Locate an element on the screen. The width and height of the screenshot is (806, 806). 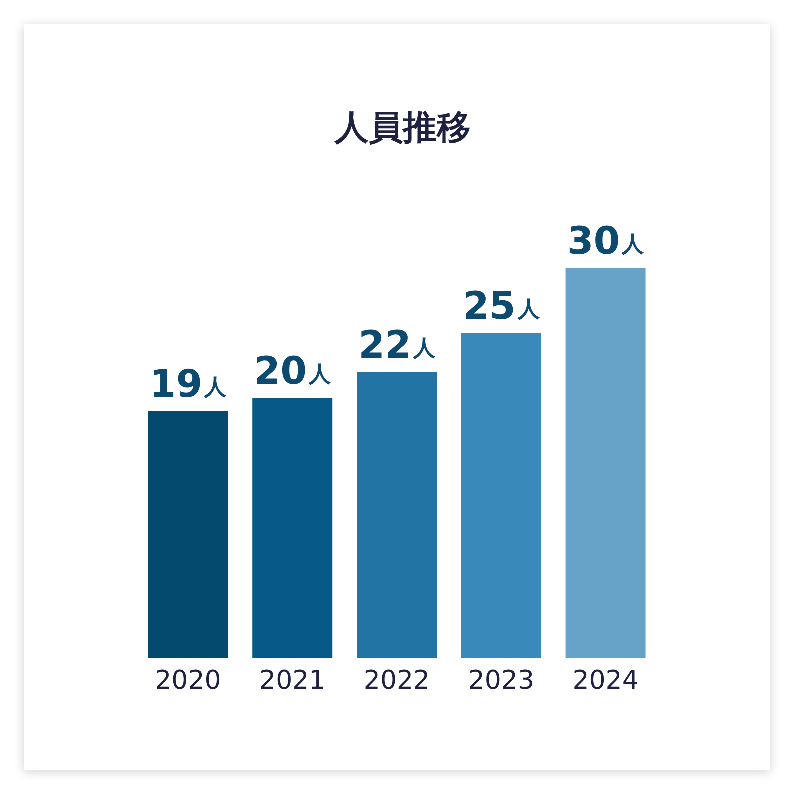
x-tick-label: 2020 is located at coordinates (188, 681).